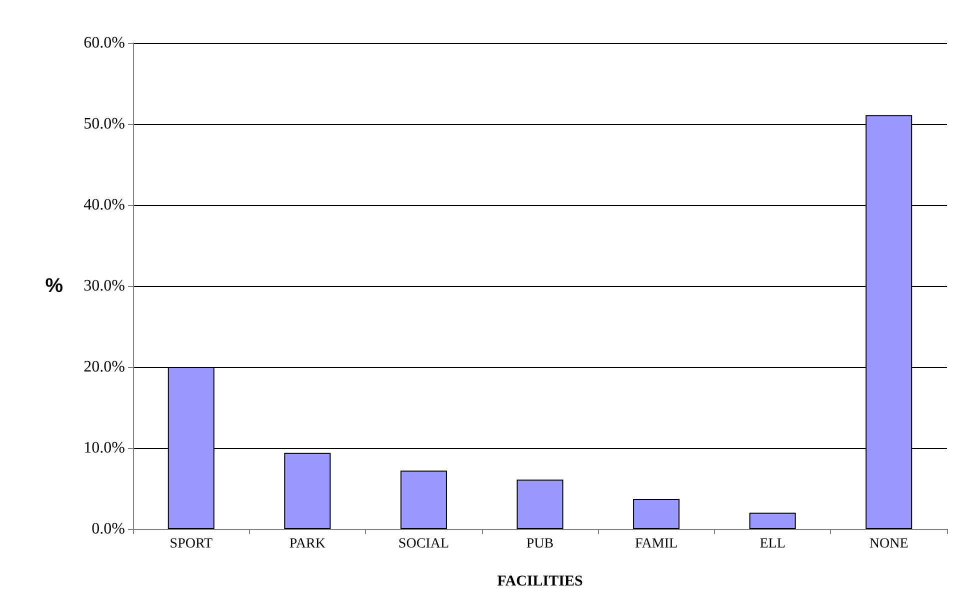  What do you see at coordinates (307, 544) in the screenshot?
I see `x-tick-label: PARK` at bounding box center [307, 544].